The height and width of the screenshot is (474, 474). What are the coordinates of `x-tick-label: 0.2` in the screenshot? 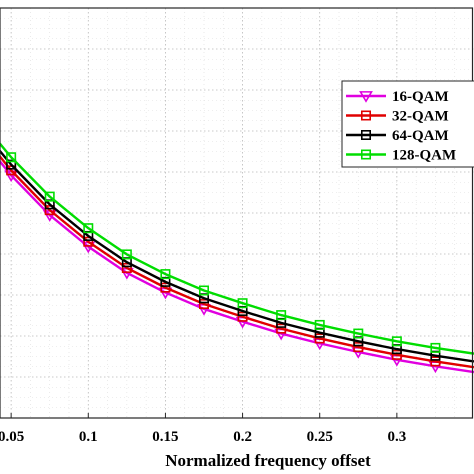 It's located at (242, 437).